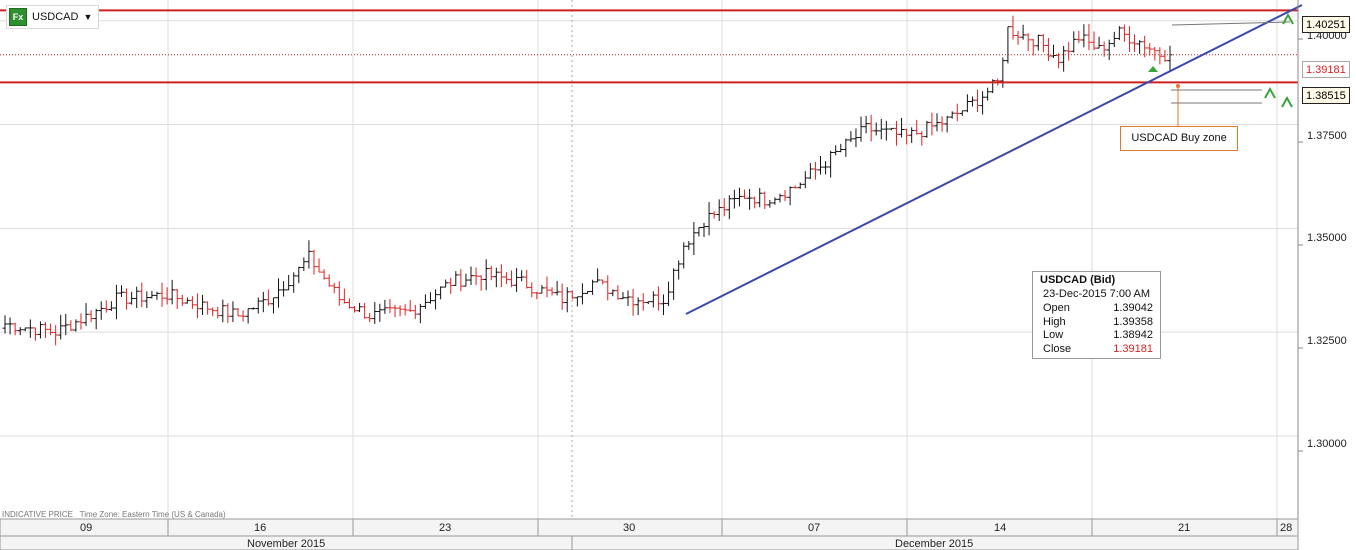 The width and height of the screenshot is (1356, 550). Describe the element at coordinates (445, 528) in the screenshot. I see `x-day-label: 23` at that location.